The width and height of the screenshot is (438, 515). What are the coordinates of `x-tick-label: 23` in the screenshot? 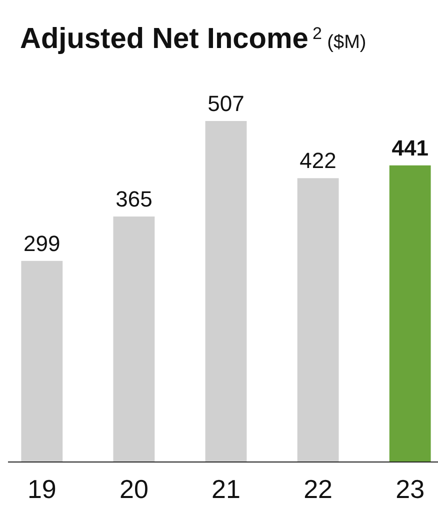 It's located at (410, 489).